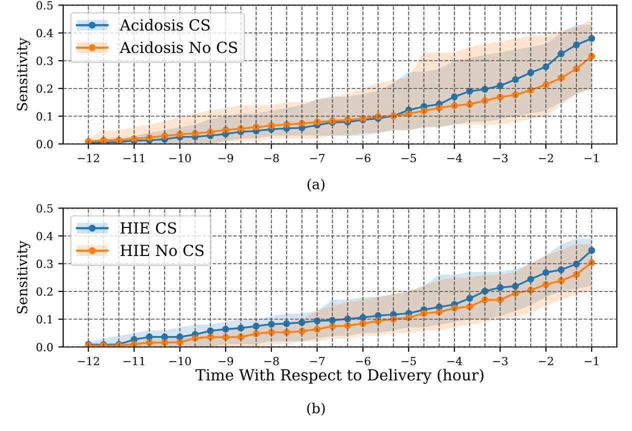 This screenshot has width=632, height=431. What do you see at coordinates (340, 376) in the screenshot?
I see `x-axis-title: Time With Respect to Delivery (hour)` at bounding box center [340, 376].